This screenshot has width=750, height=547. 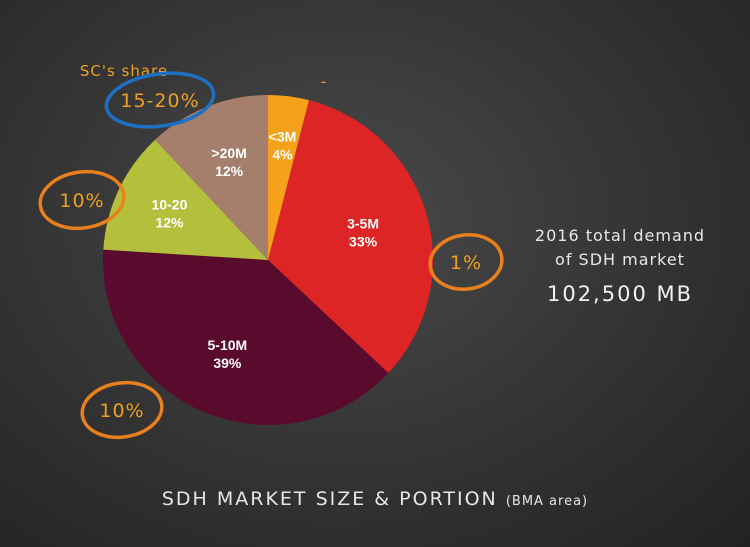 I want to click on sc-share-gt20m: 15-20%, so click(x=159, y=101).